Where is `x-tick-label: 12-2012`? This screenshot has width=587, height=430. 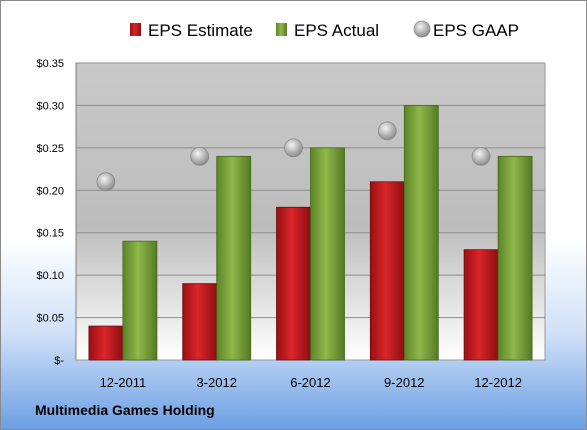 x-tick-label: 12-2012 is located at coordinates (498, 382).